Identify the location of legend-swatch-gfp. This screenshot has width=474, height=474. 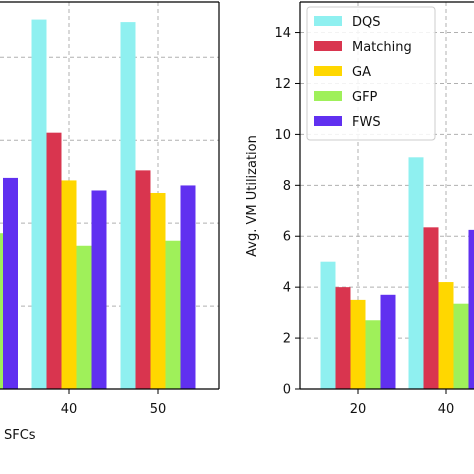
(328, 96).